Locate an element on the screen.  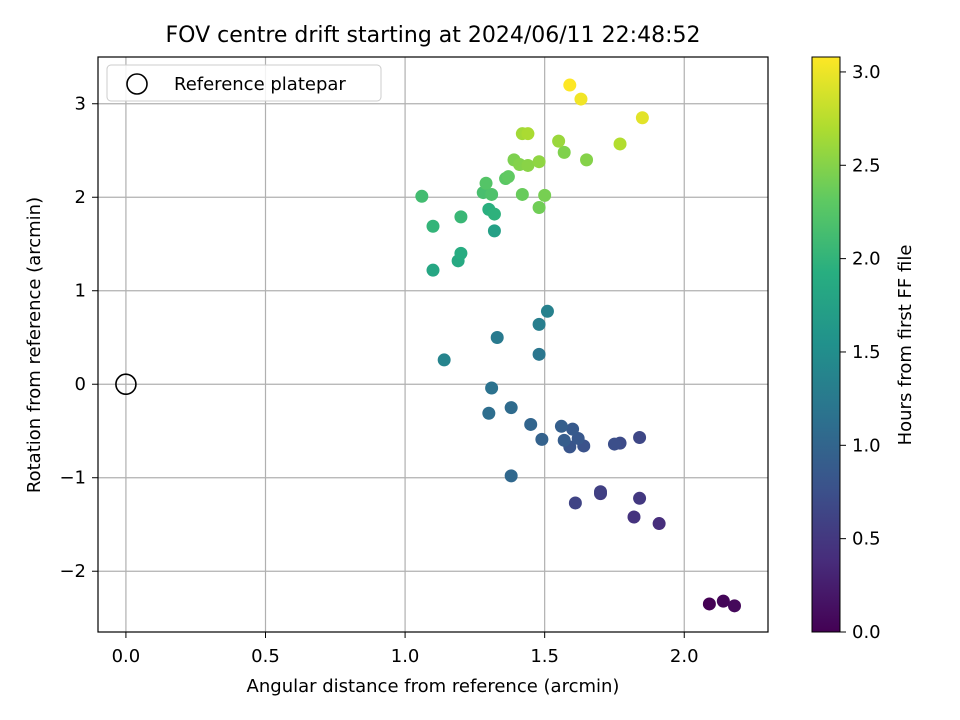
y-tick-label: −1 is located at coordinates (72, 478).